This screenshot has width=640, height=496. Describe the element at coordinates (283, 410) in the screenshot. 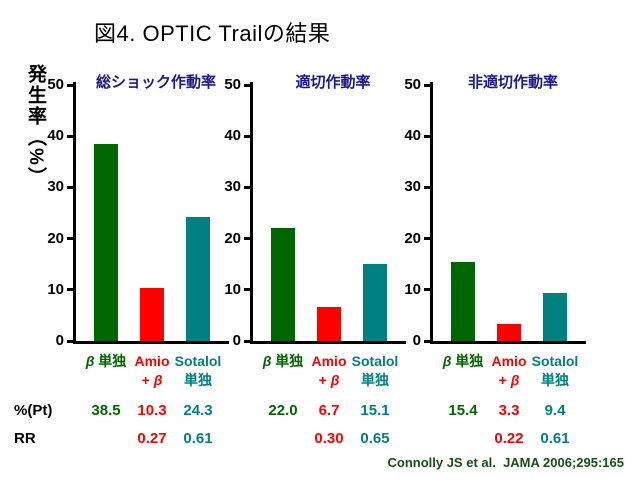

I see `pct-value: 22.0` at that location.